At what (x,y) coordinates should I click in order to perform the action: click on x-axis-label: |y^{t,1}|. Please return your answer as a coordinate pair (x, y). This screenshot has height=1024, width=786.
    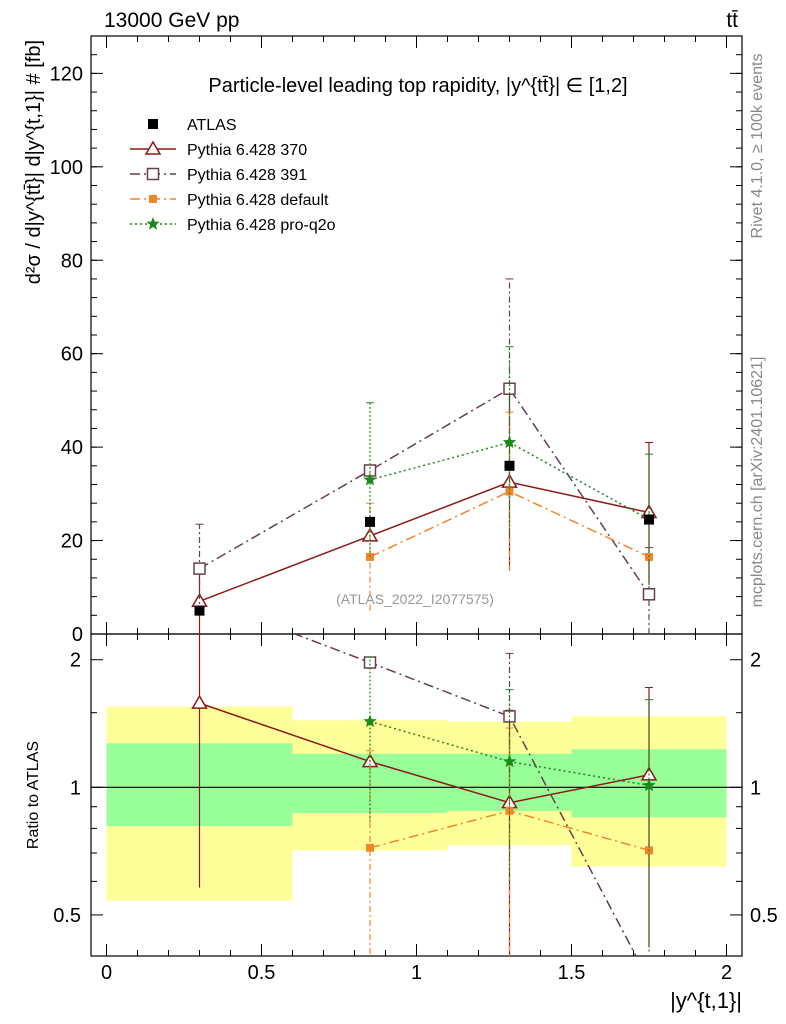
    Looking at the image, I should click on (706, 1000).